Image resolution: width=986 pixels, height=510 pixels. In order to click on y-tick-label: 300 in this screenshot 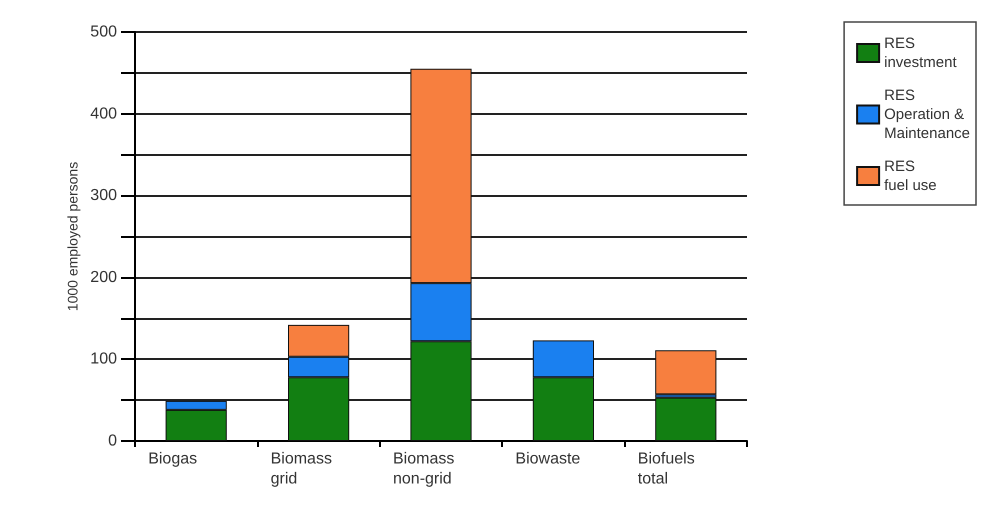, I will do `click(104, 195)`.